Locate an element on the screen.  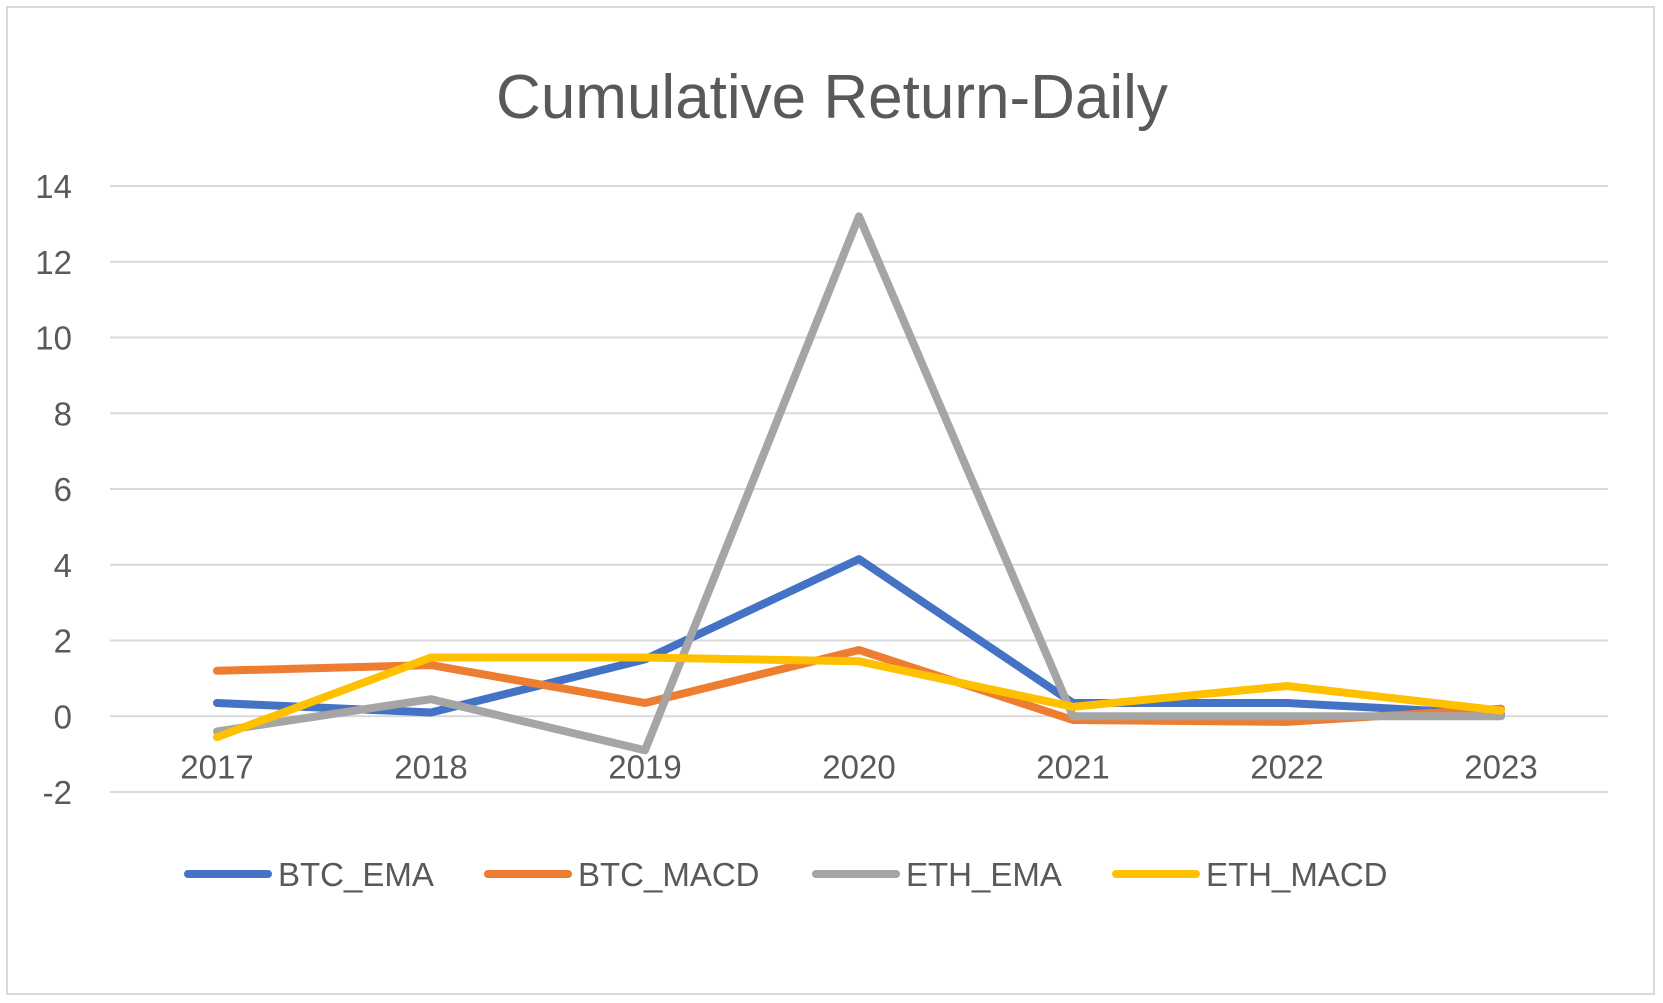
y-tick-label: 10 is located at coordinates (53, 338).